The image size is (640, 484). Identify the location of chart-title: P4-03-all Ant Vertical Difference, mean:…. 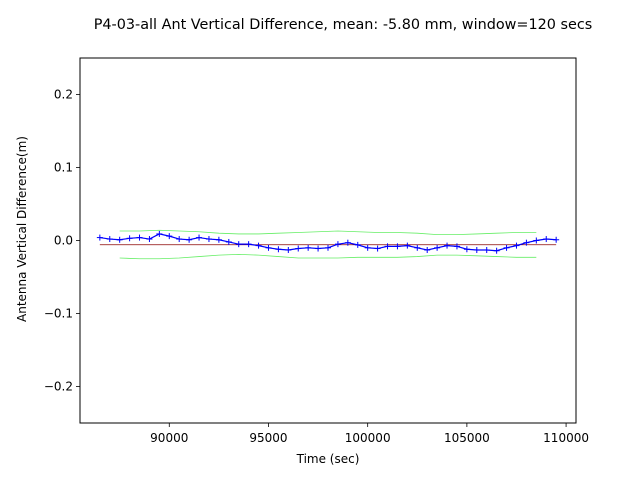
(343, 25).